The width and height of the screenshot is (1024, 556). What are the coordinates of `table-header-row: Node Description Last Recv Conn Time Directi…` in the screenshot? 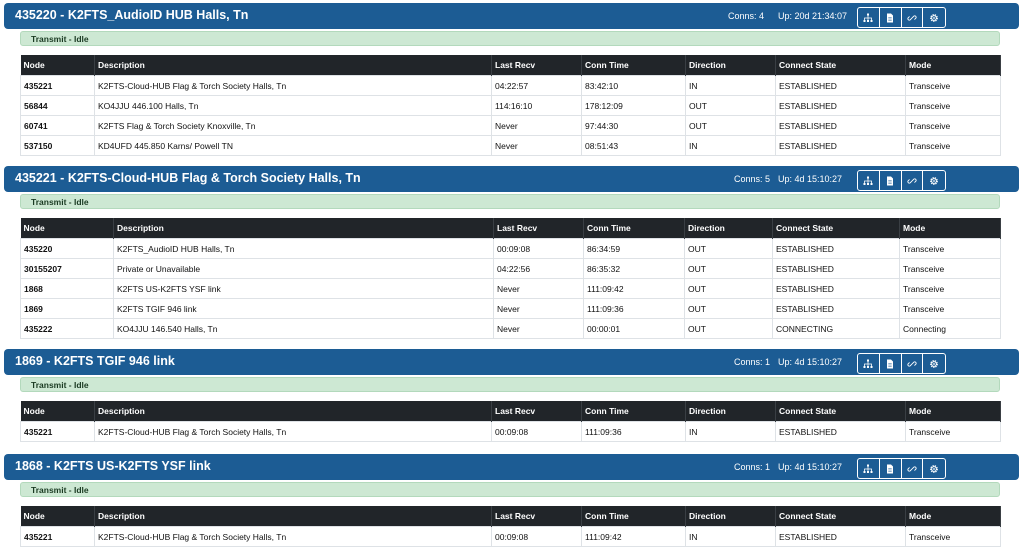 It's located at (510, 65).